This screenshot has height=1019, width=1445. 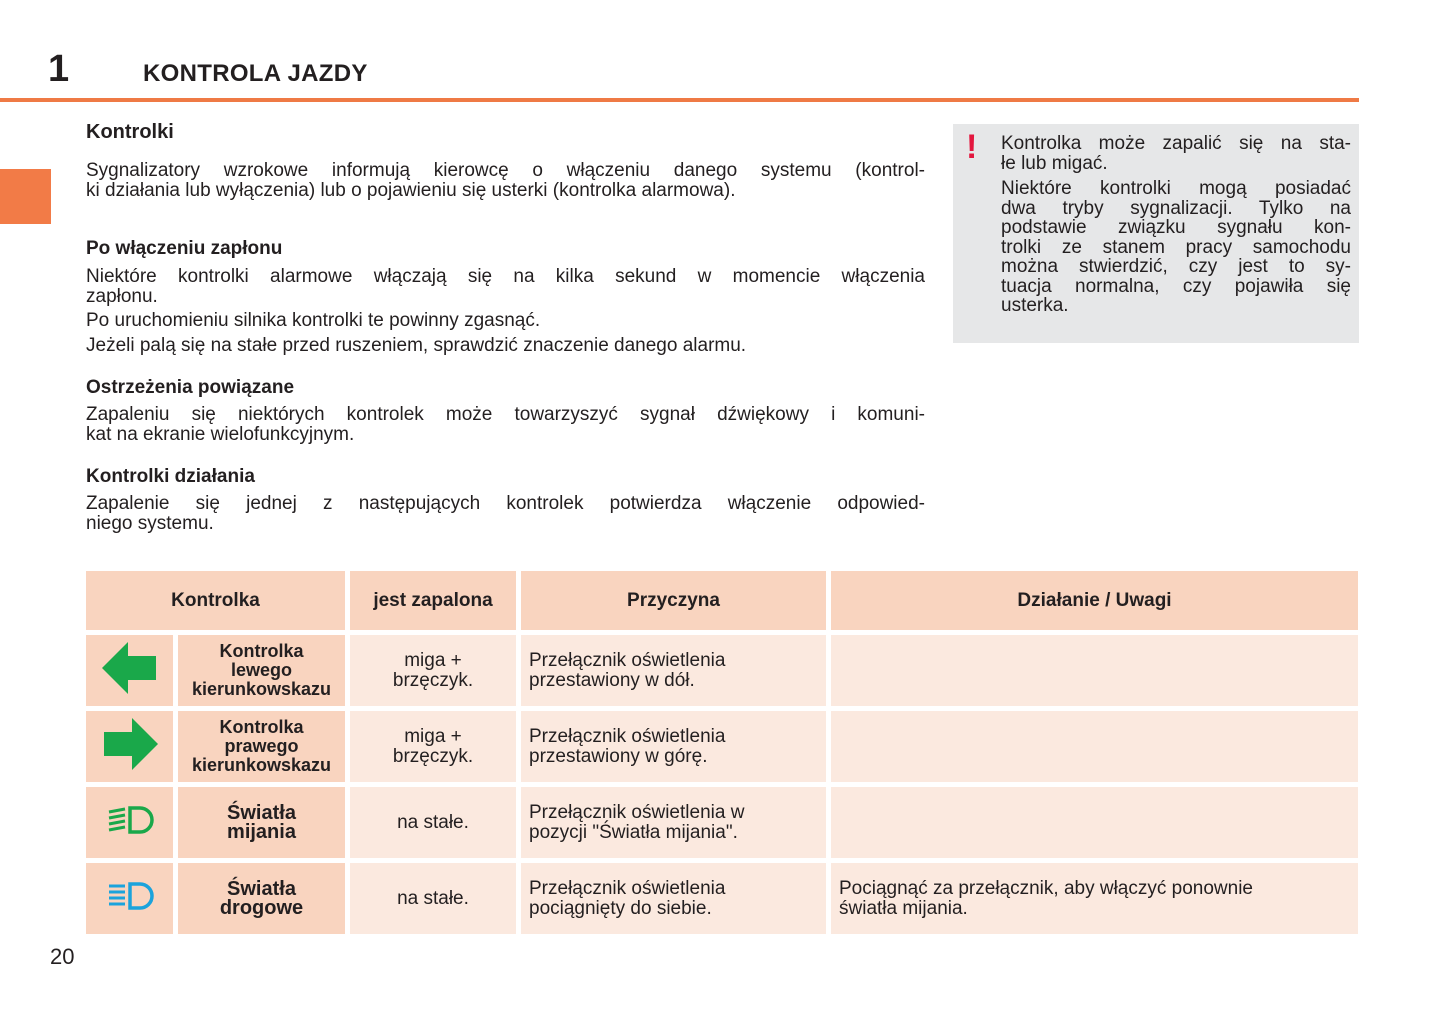 I want to click on header-kontrolka: Kontrolka, so click(x=215, y=600).